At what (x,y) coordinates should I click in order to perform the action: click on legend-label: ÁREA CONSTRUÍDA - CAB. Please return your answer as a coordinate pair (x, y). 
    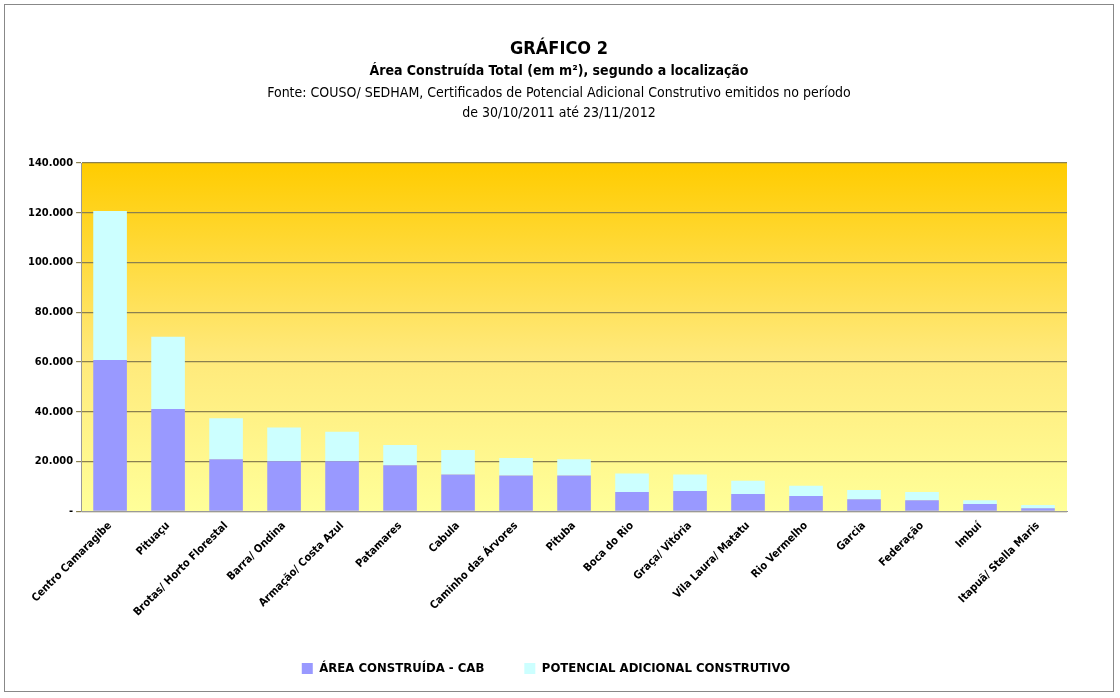
    Looking at the image, I should click on (402, 667).